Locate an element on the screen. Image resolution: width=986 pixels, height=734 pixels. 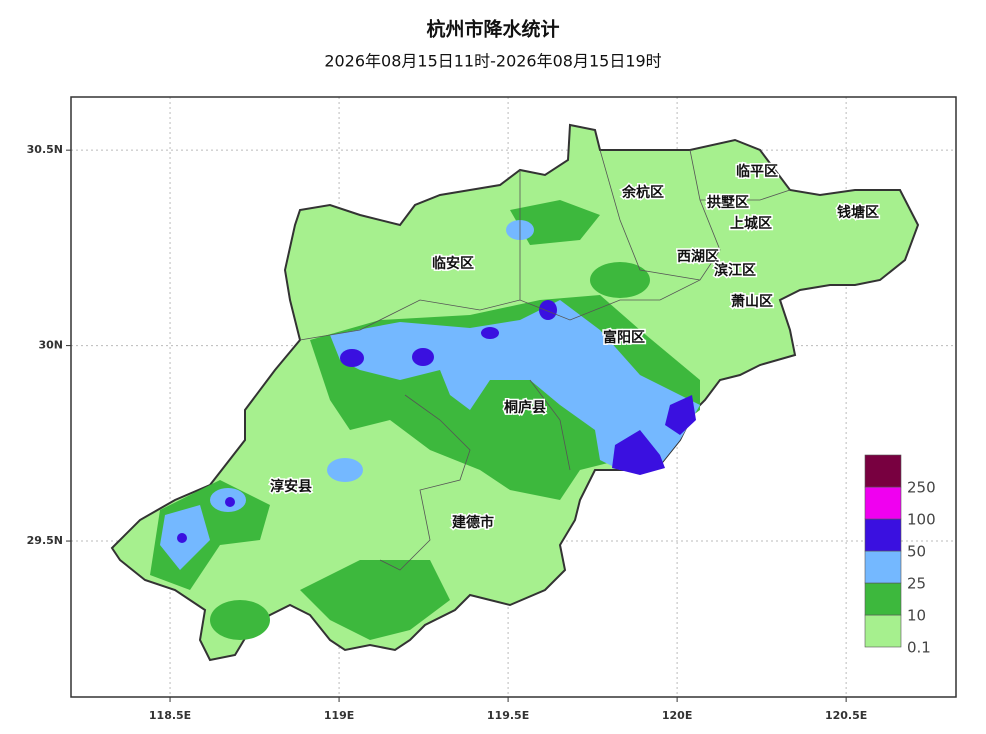
x-tick-label: 120.5E is located at coordinates (846, 715).